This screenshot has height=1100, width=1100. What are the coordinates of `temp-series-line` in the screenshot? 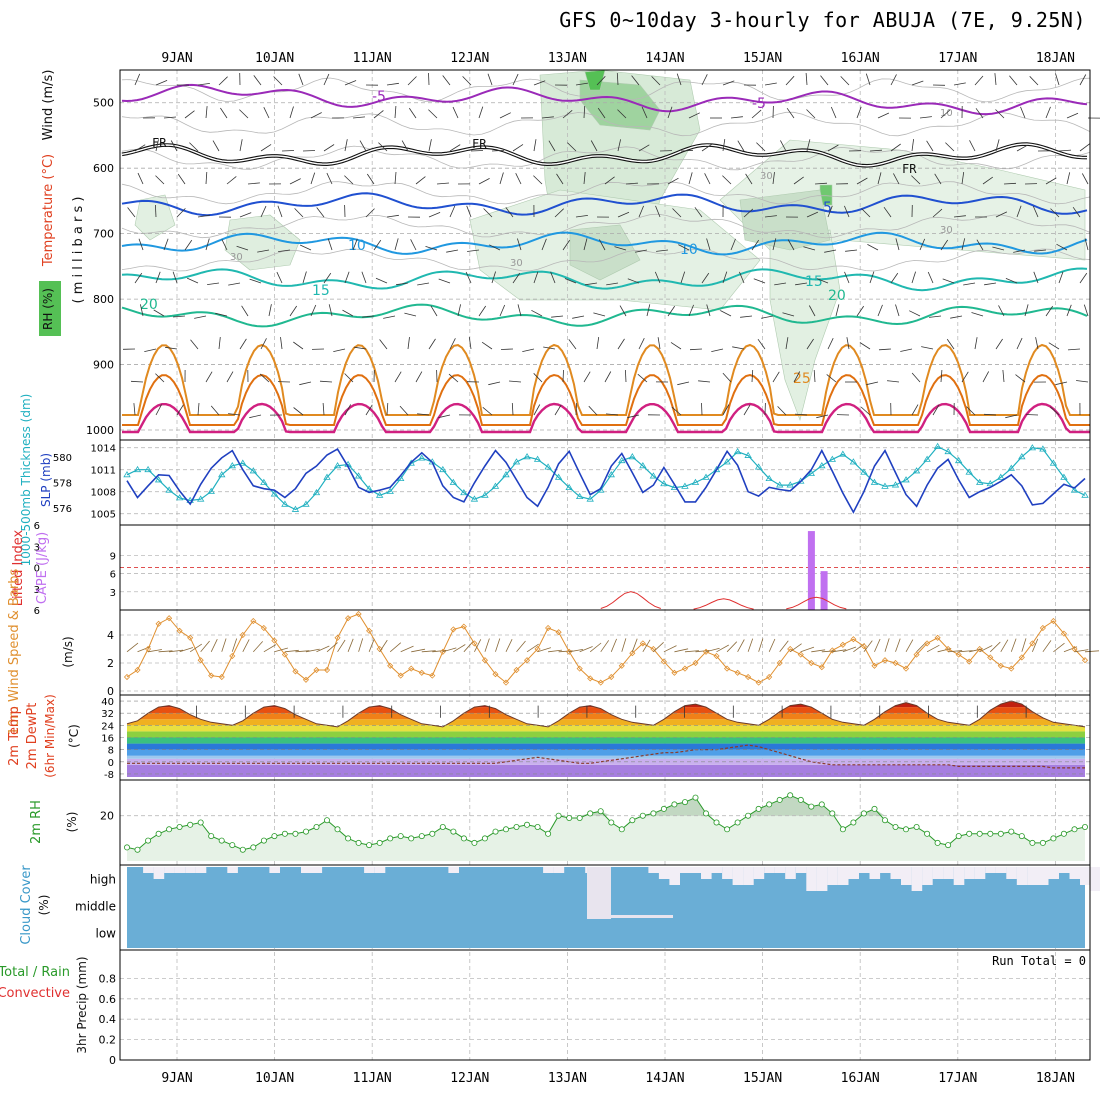 It's located at (606, 714).